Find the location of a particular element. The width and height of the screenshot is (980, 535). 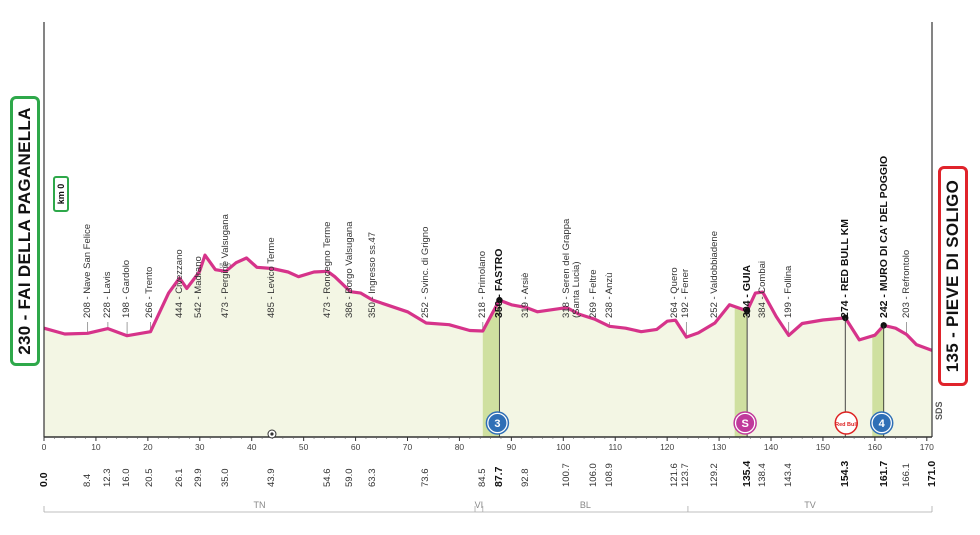

location-label: 350 - FASTRO is located at coordinates (499, 283).